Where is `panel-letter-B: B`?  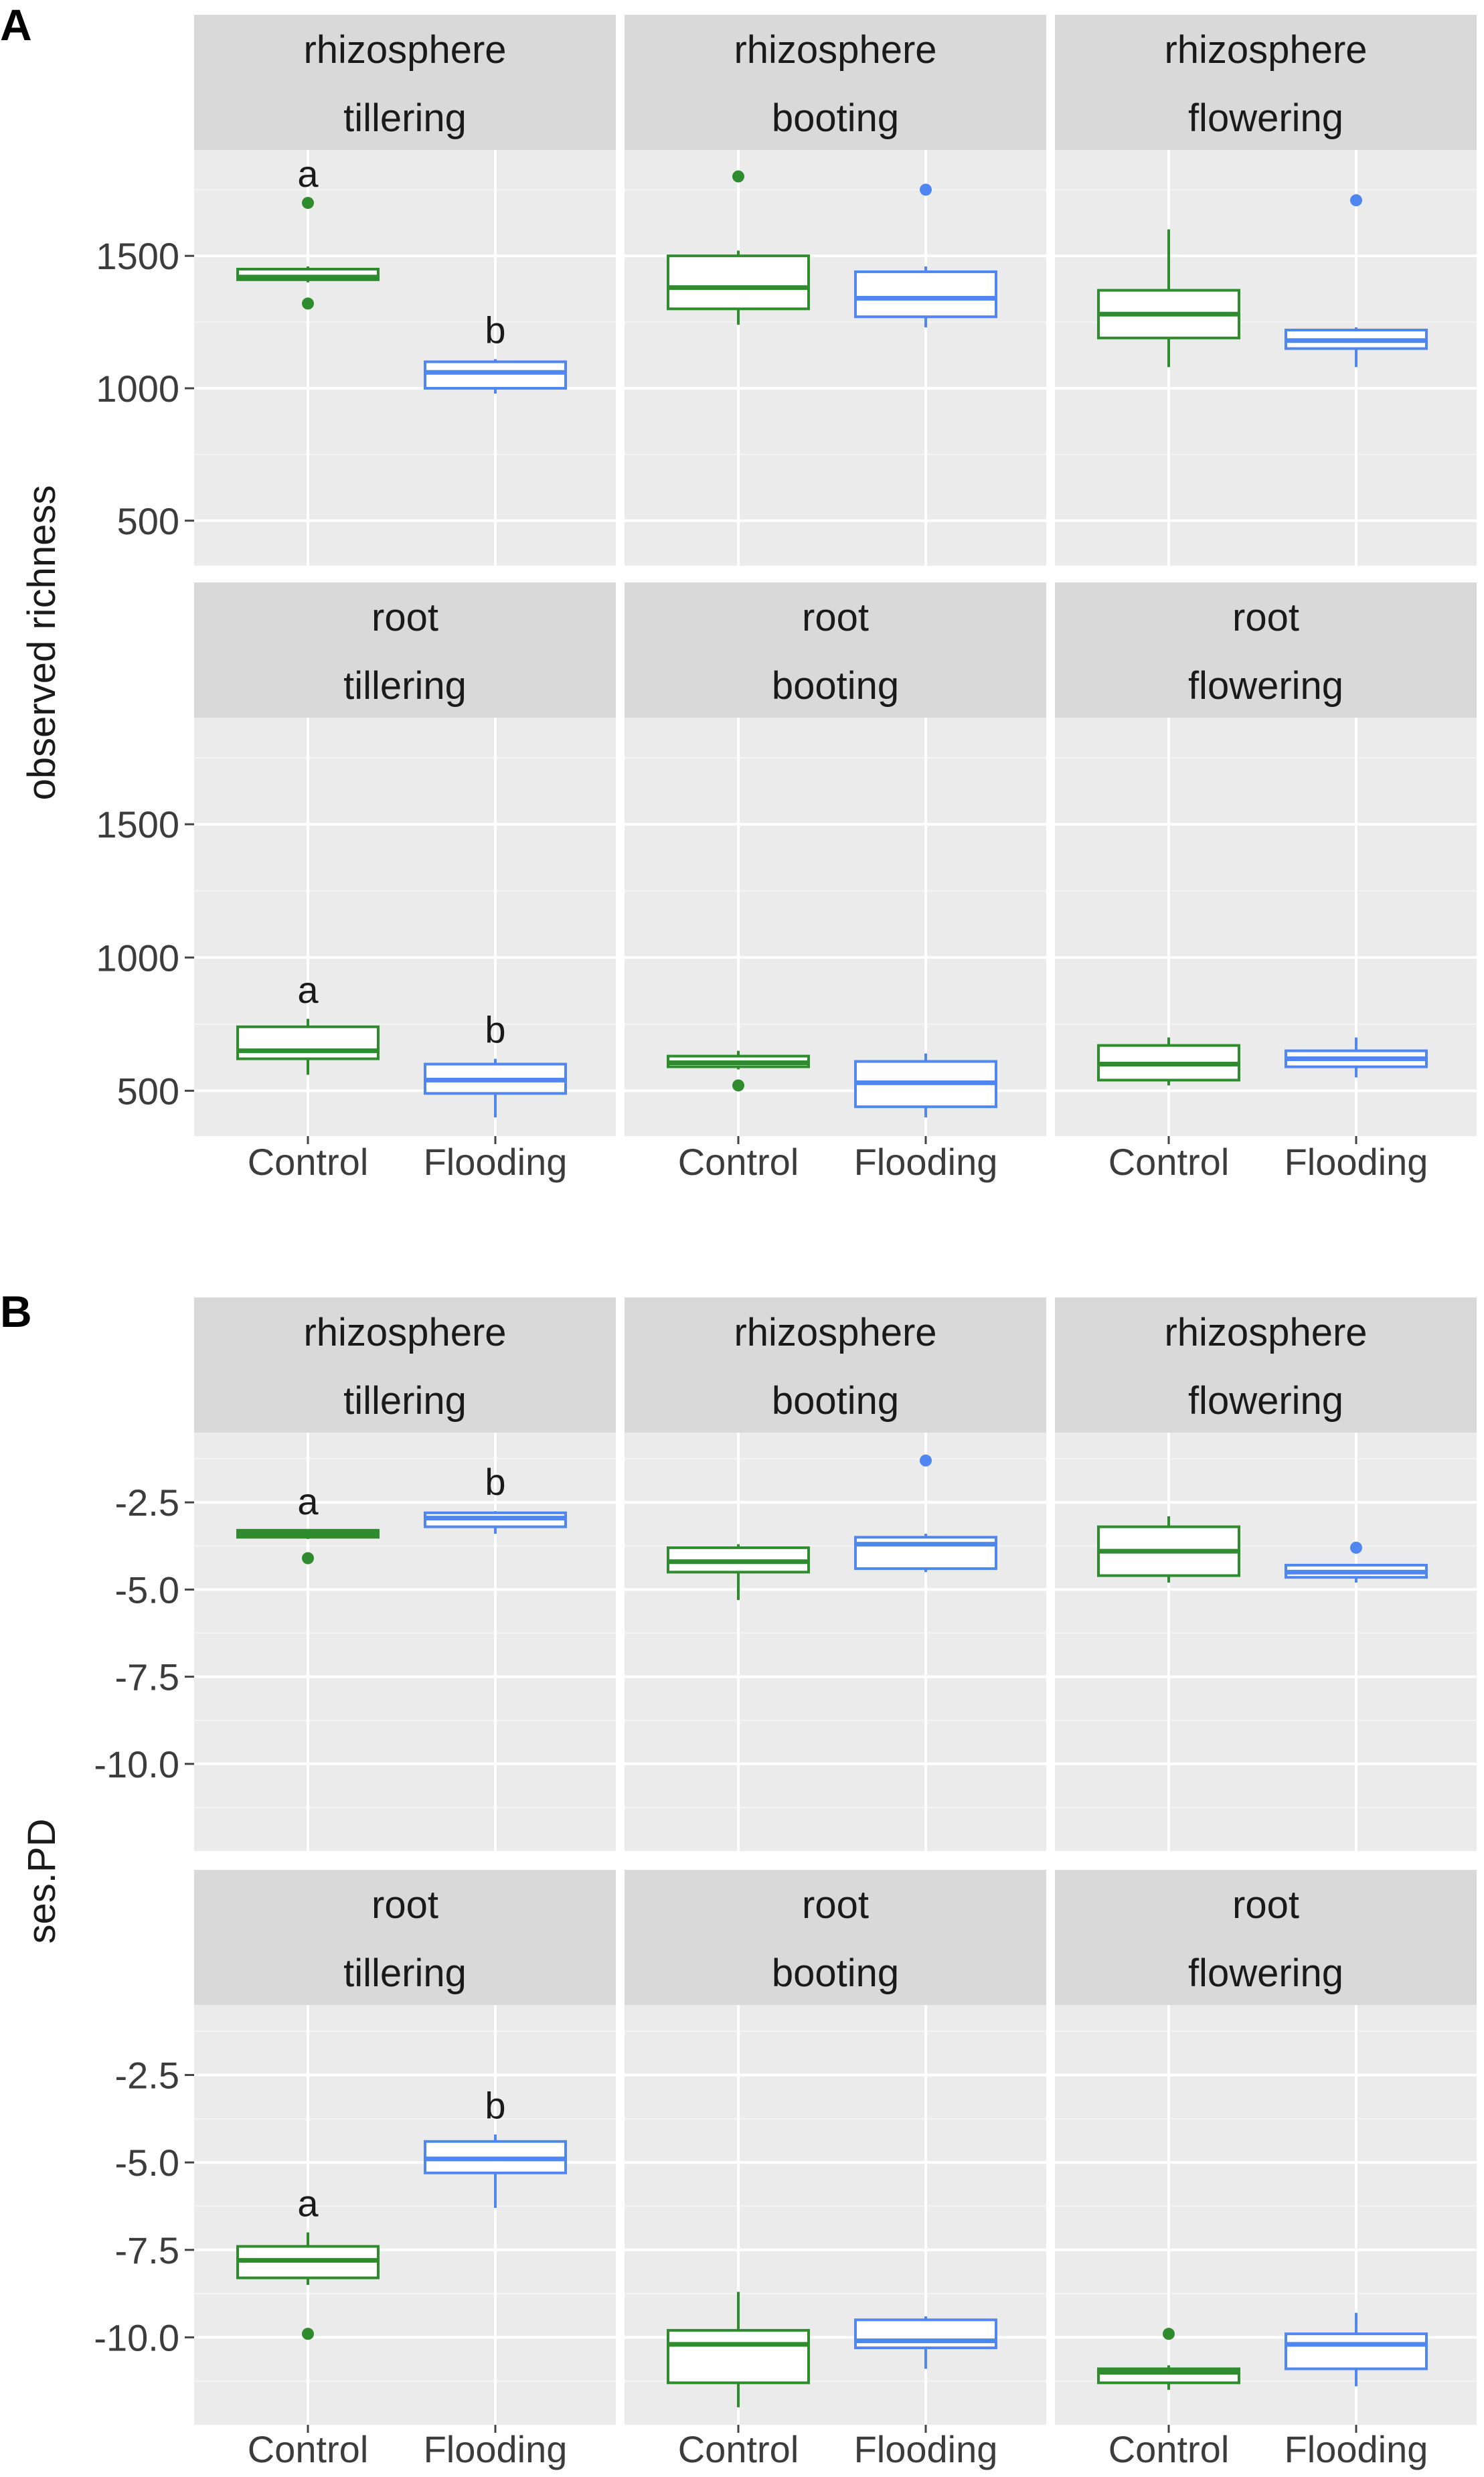 panel-letter-B: B is located at coordinates (16, 1311).